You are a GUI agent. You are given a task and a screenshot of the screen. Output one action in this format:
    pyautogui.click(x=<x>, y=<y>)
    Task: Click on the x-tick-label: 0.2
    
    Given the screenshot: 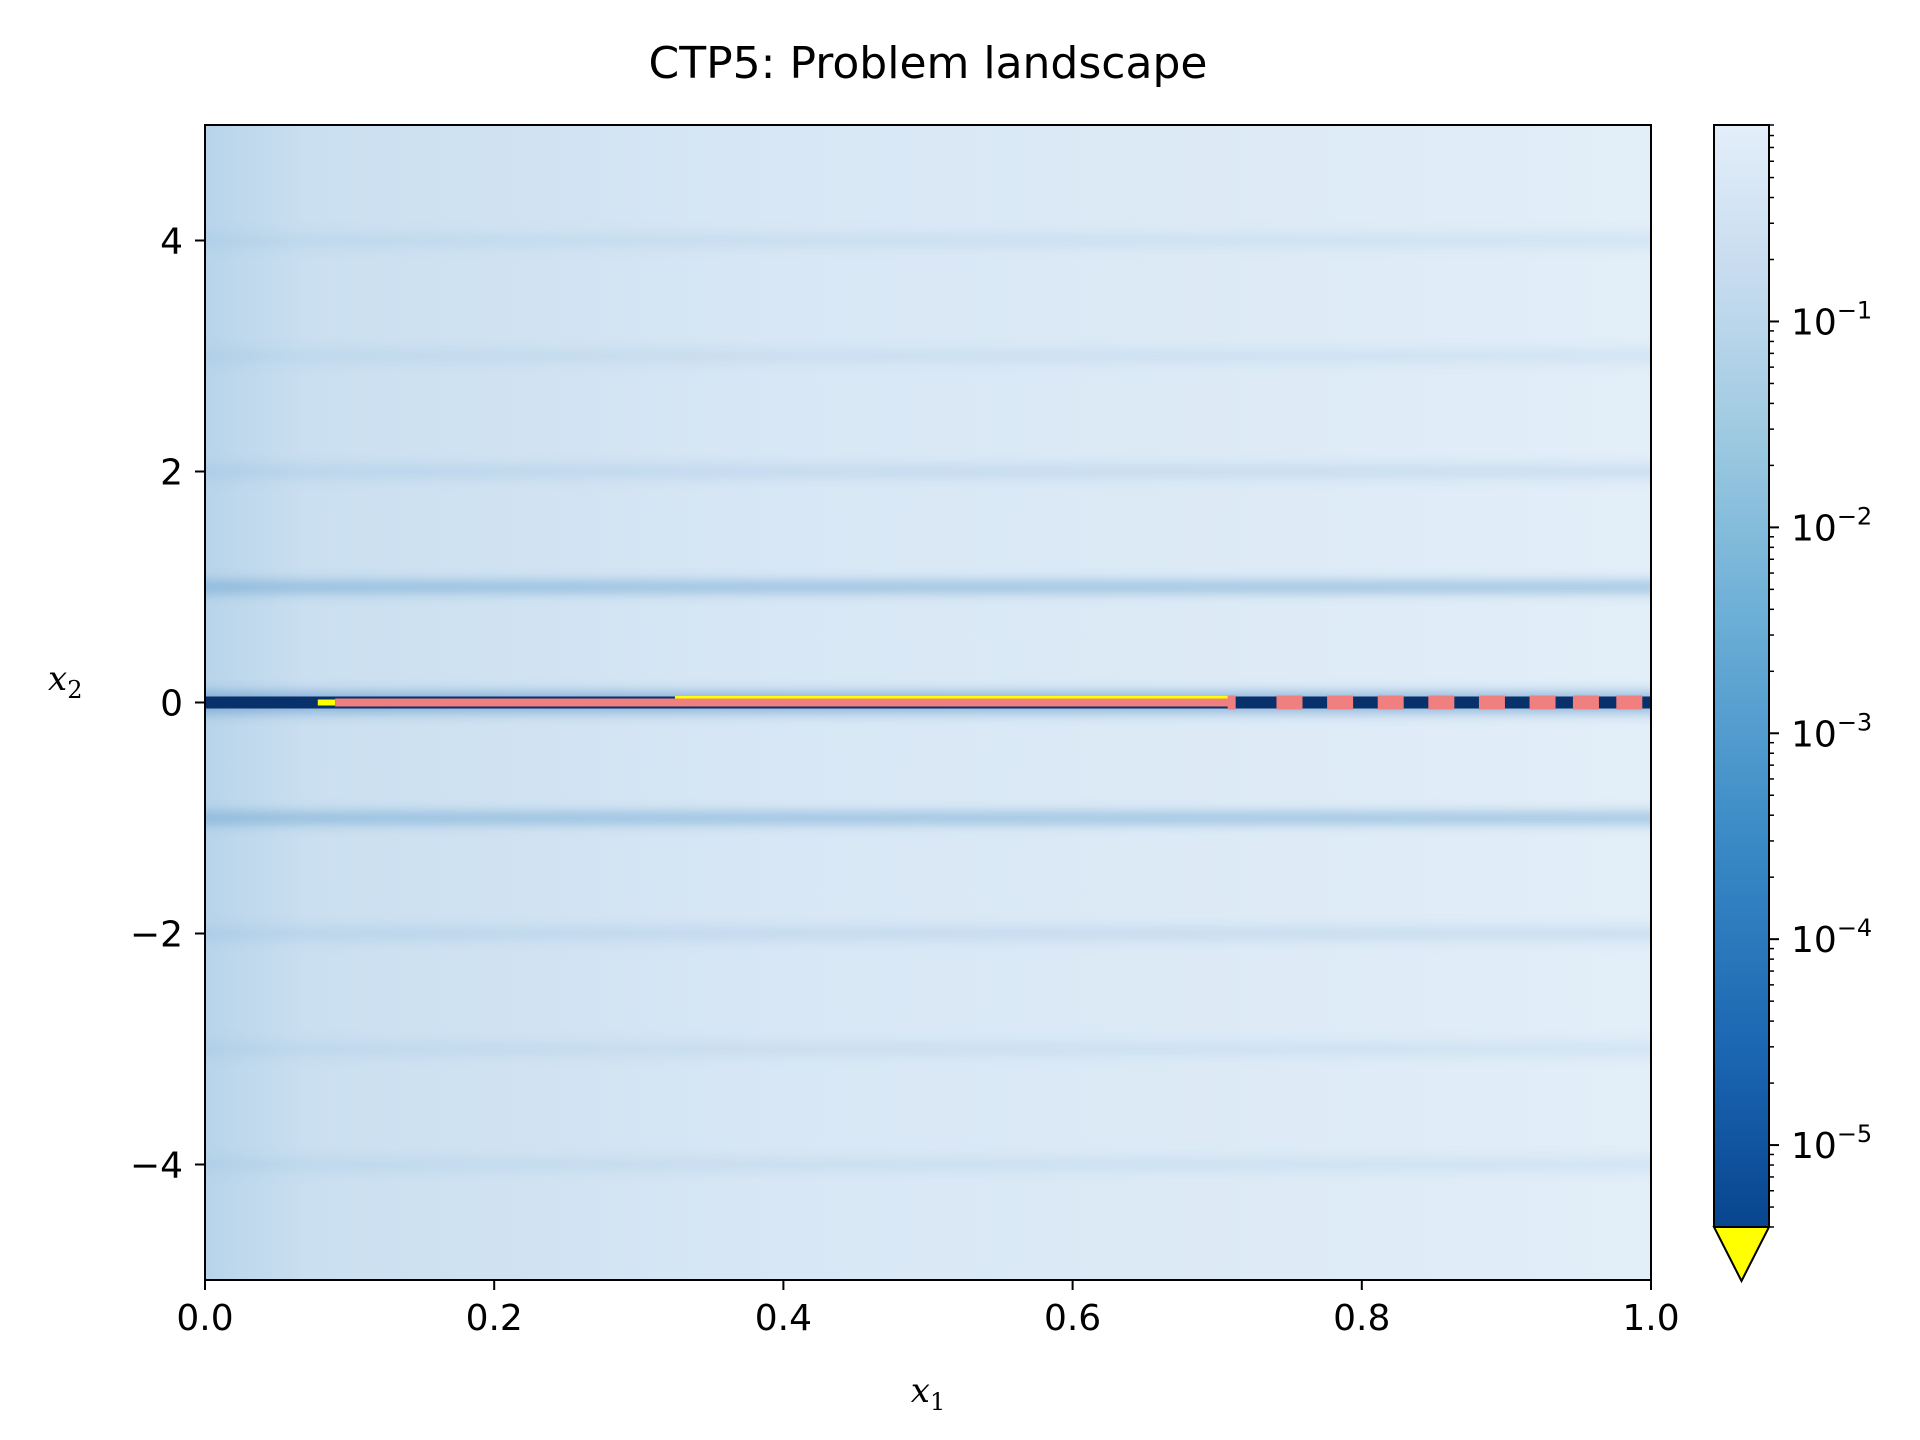 What is the action you would take?
    pyautogui.click(x=494, y=1318)
    